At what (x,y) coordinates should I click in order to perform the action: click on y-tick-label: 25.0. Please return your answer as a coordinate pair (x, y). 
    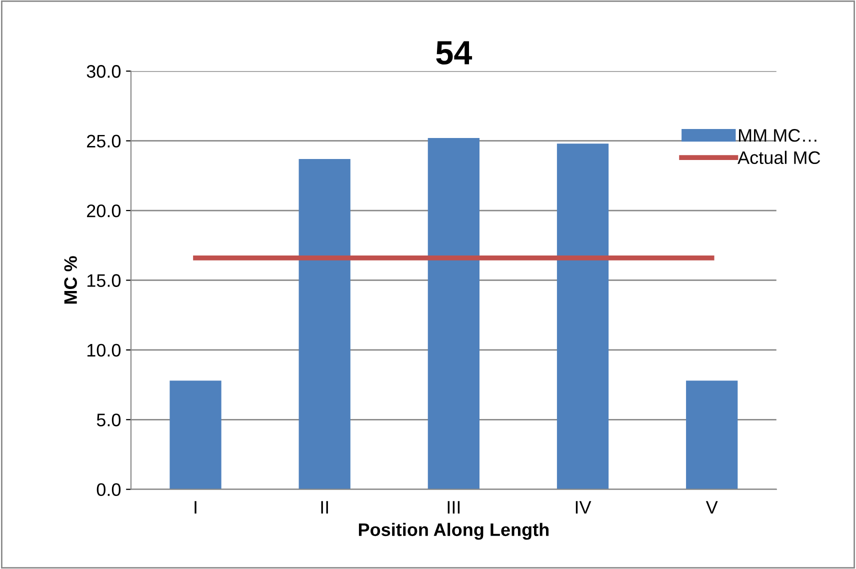
    Looking at the image, I should click on (104, 141).